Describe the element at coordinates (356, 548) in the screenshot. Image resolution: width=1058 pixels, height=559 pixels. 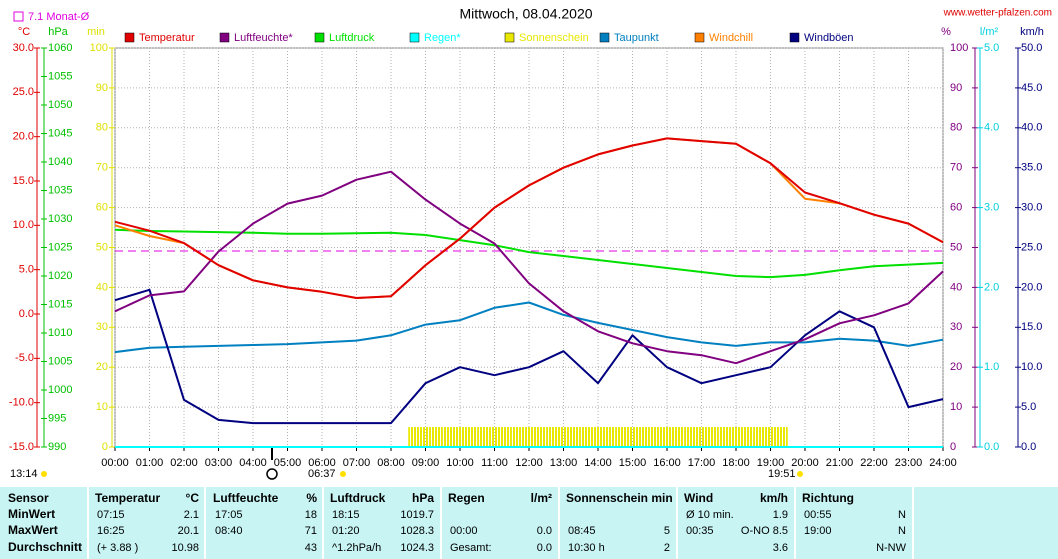
I see `cell-left: ^1.2hPa/h` at that location.